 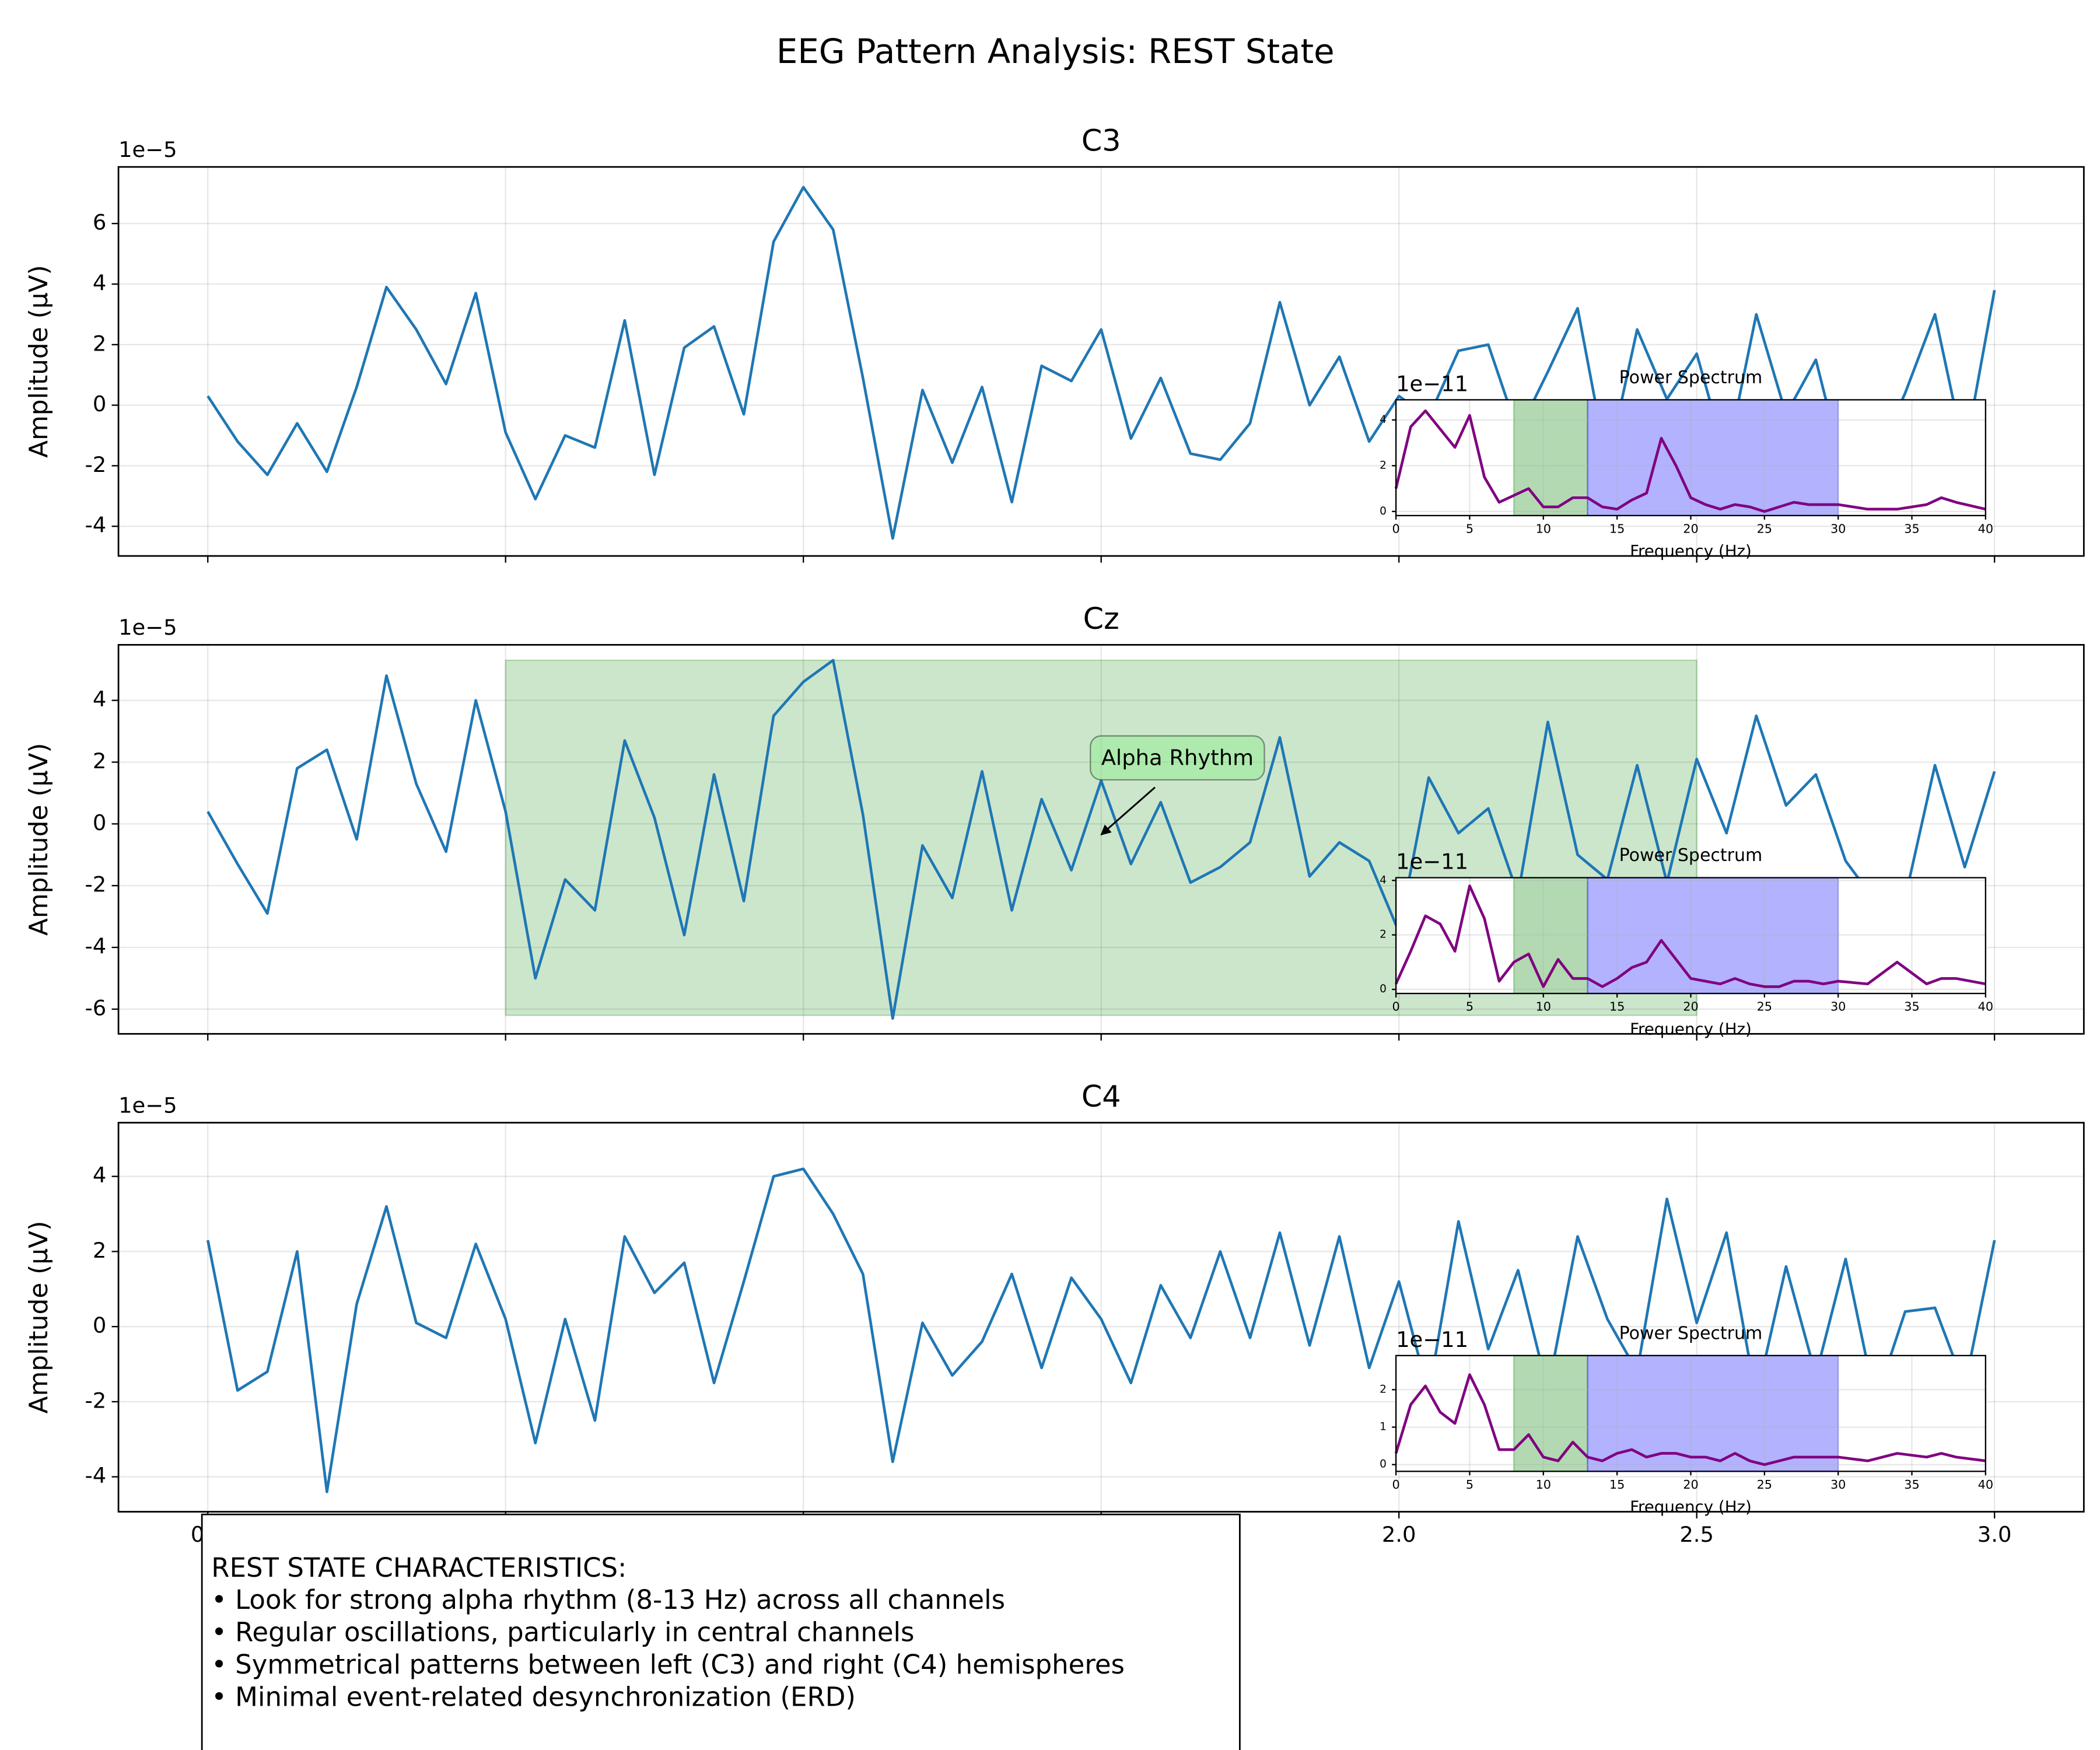 I want to click on x-tick-label: 3.0, so click(x=1995, y=1534).